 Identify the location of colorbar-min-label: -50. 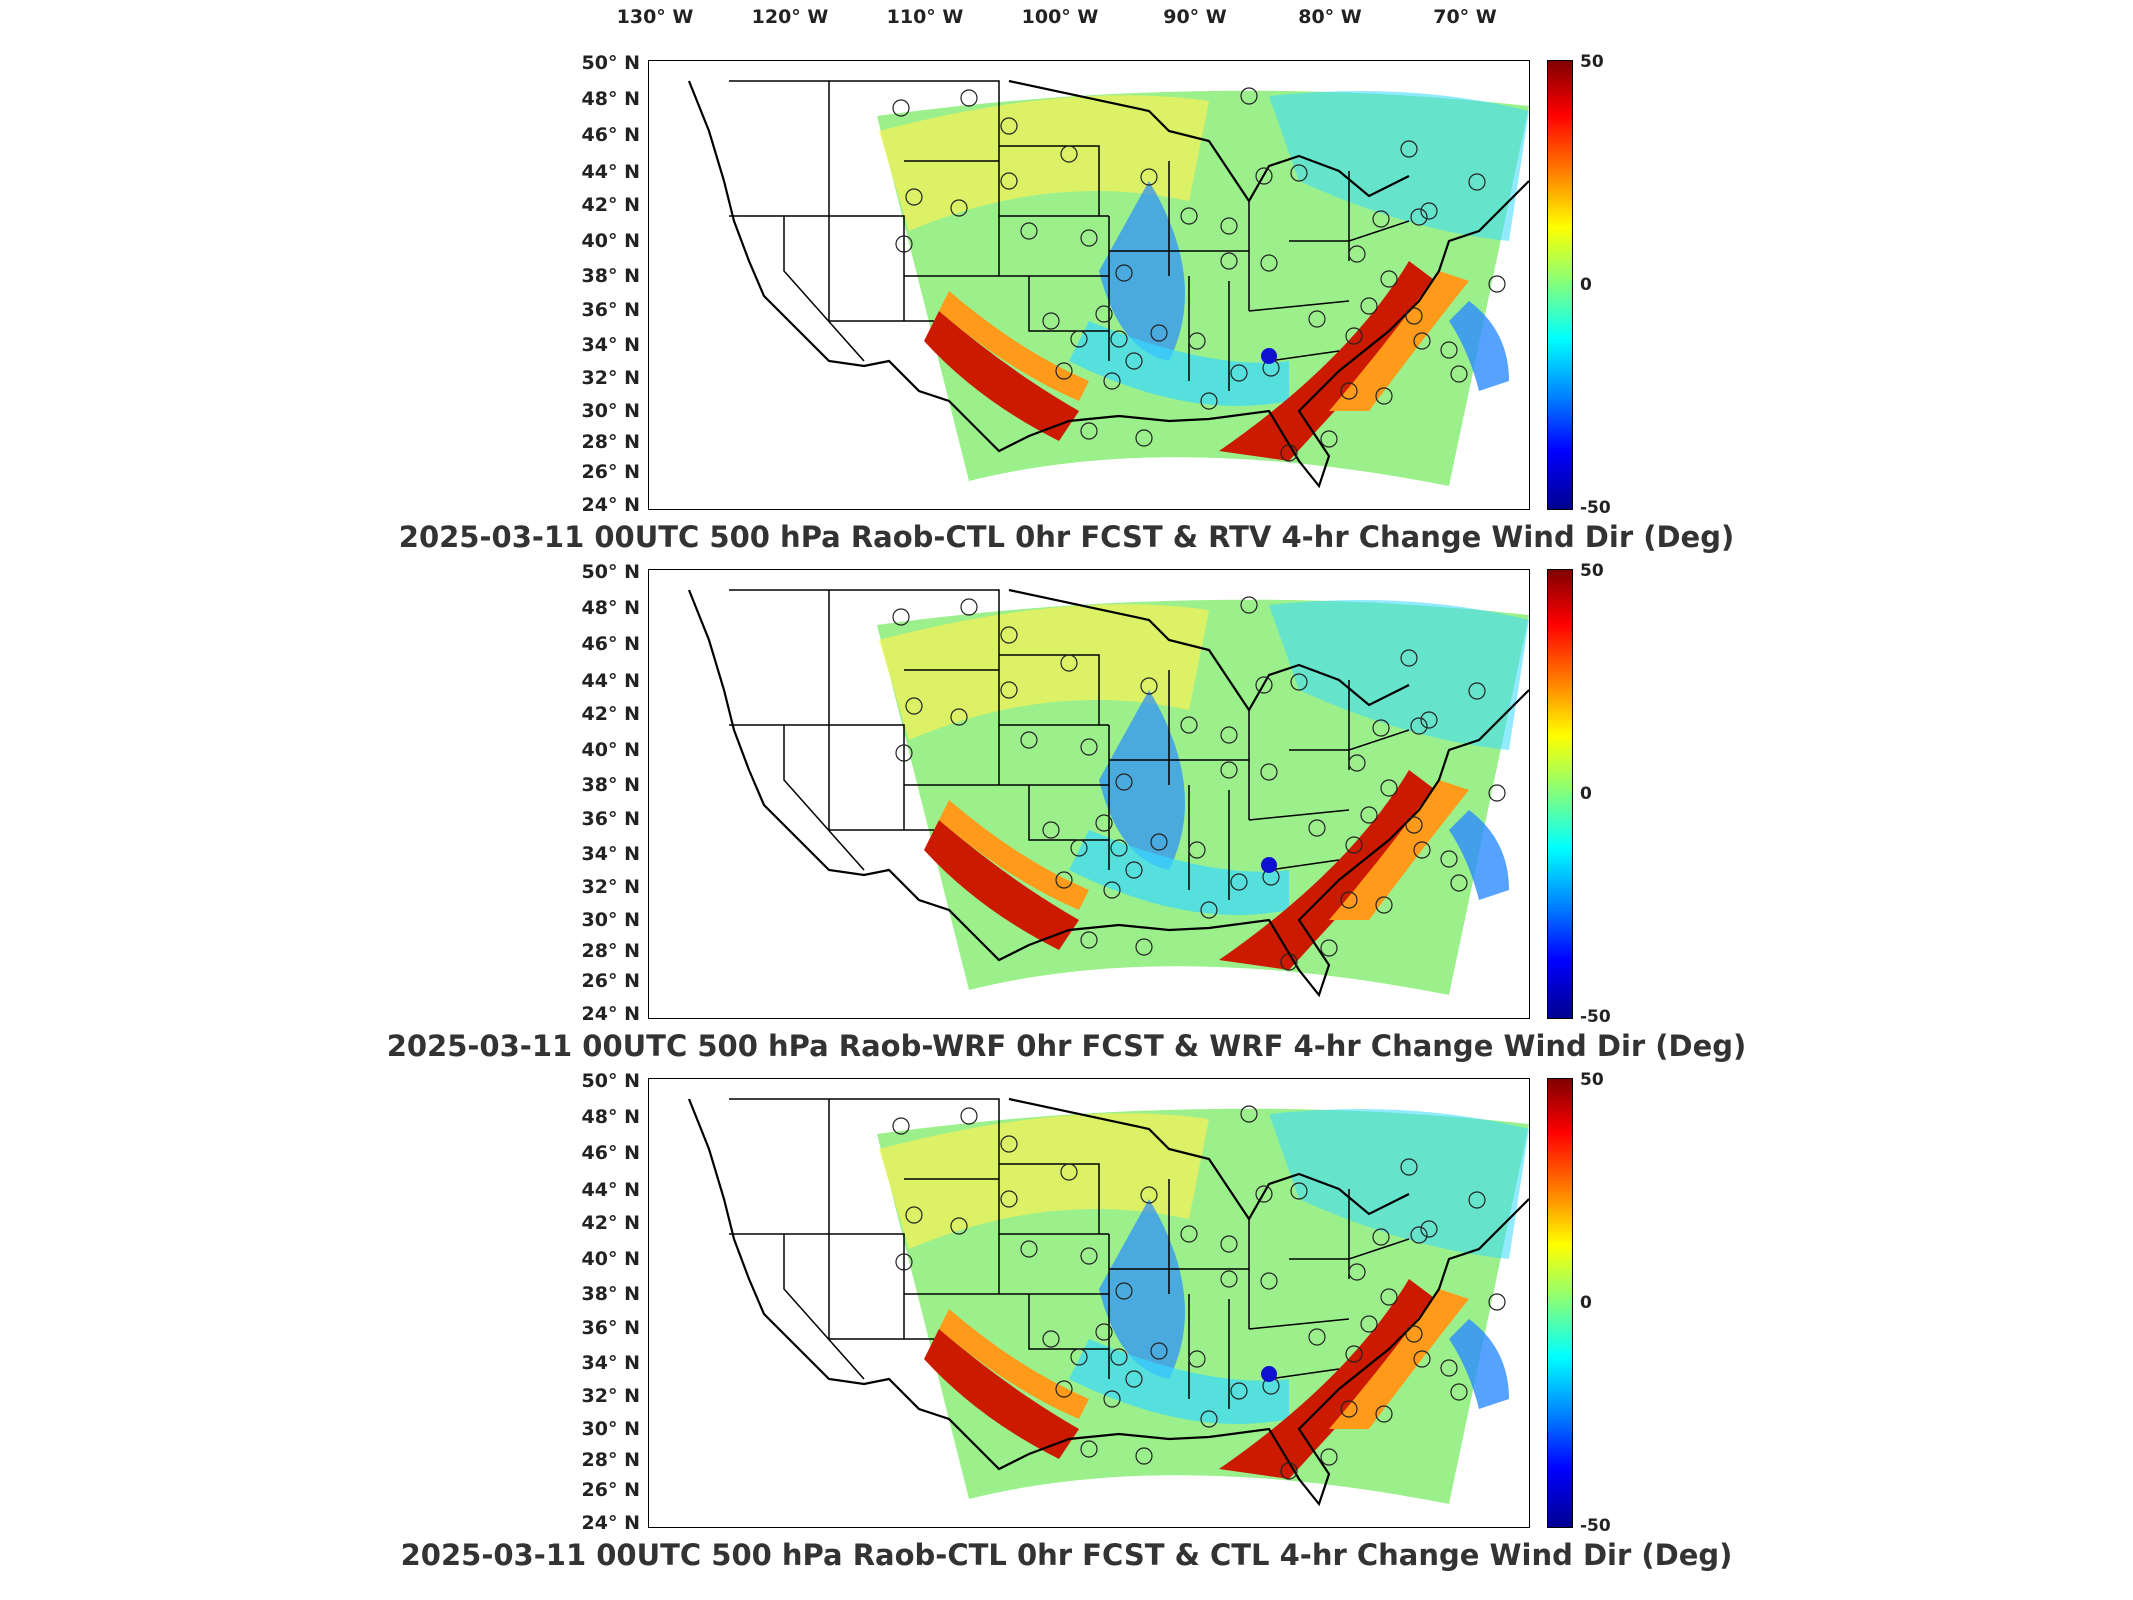
(1595, 1017).